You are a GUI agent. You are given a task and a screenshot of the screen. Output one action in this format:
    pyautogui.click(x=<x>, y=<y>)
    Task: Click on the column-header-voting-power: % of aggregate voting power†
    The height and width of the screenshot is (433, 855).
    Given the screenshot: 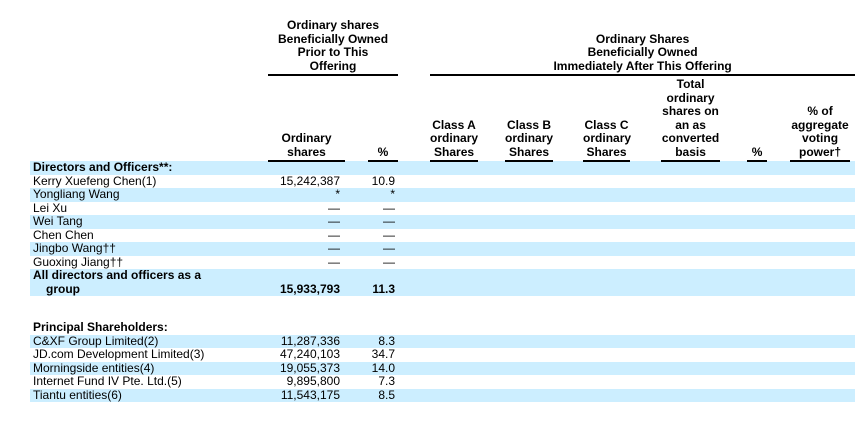 What is the action you would take?
    pyautogui.click(x=820, y=120)
    